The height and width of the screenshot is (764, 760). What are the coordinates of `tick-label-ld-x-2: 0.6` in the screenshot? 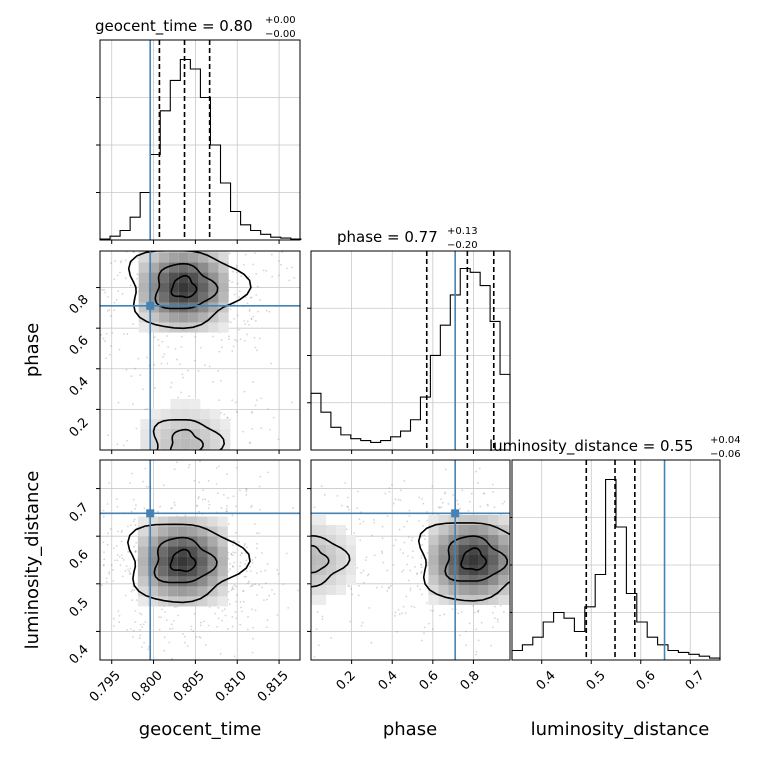 It's located at (646, 680).